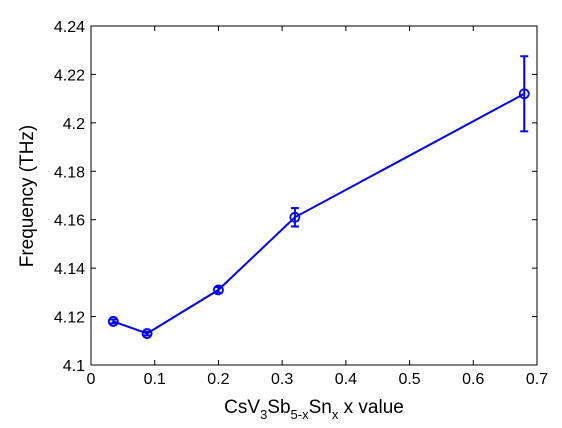 The image size is (562, 428). What do you see at coordinates (409, 379) in the screenshot?
I see `x-tick-label: 0.5` at bounding box center [409, 379].